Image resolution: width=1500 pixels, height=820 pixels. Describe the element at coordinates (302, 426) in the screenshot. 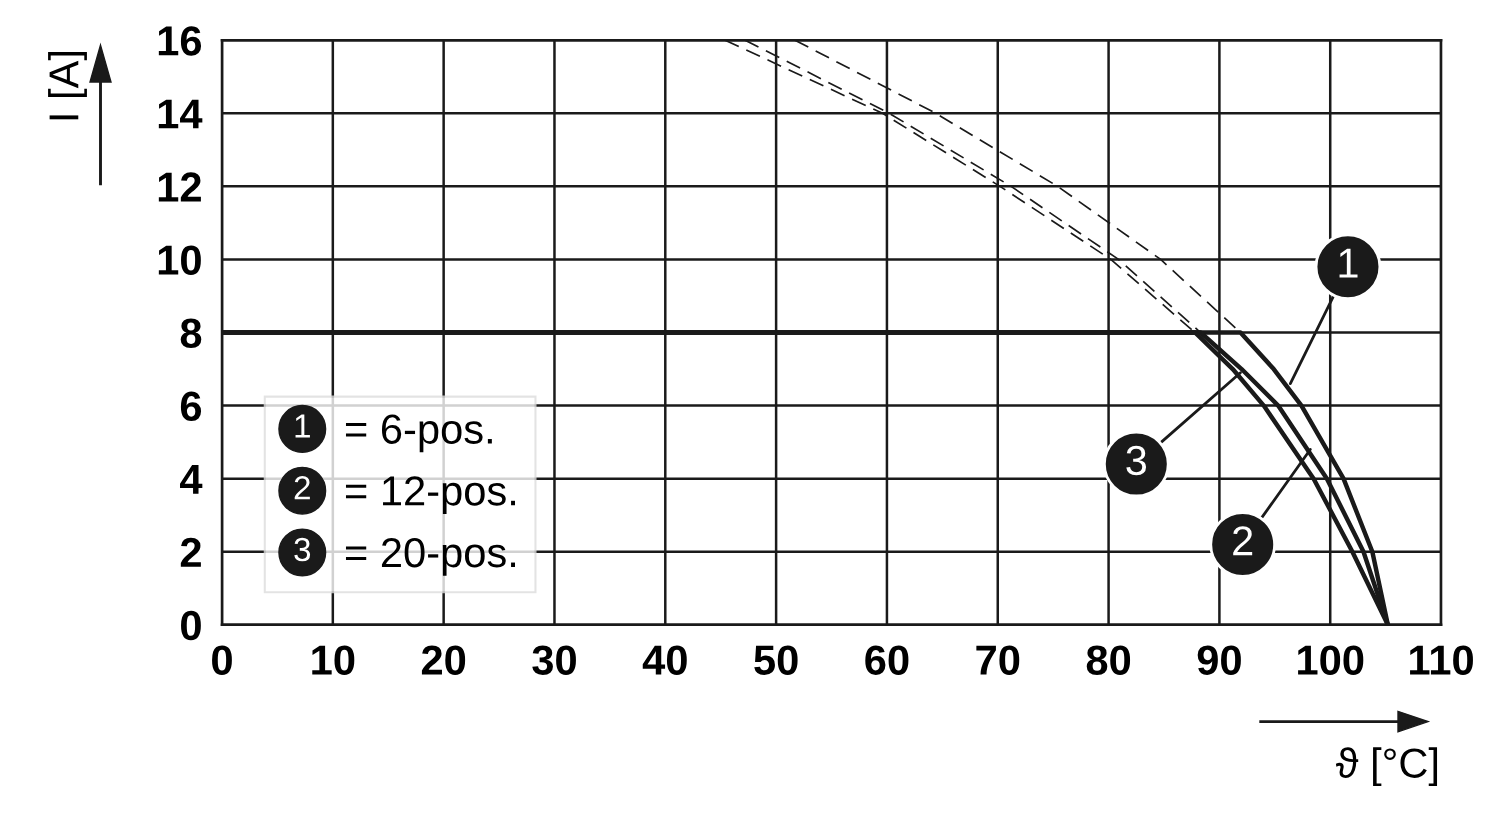

I see `text: 1` at that location.